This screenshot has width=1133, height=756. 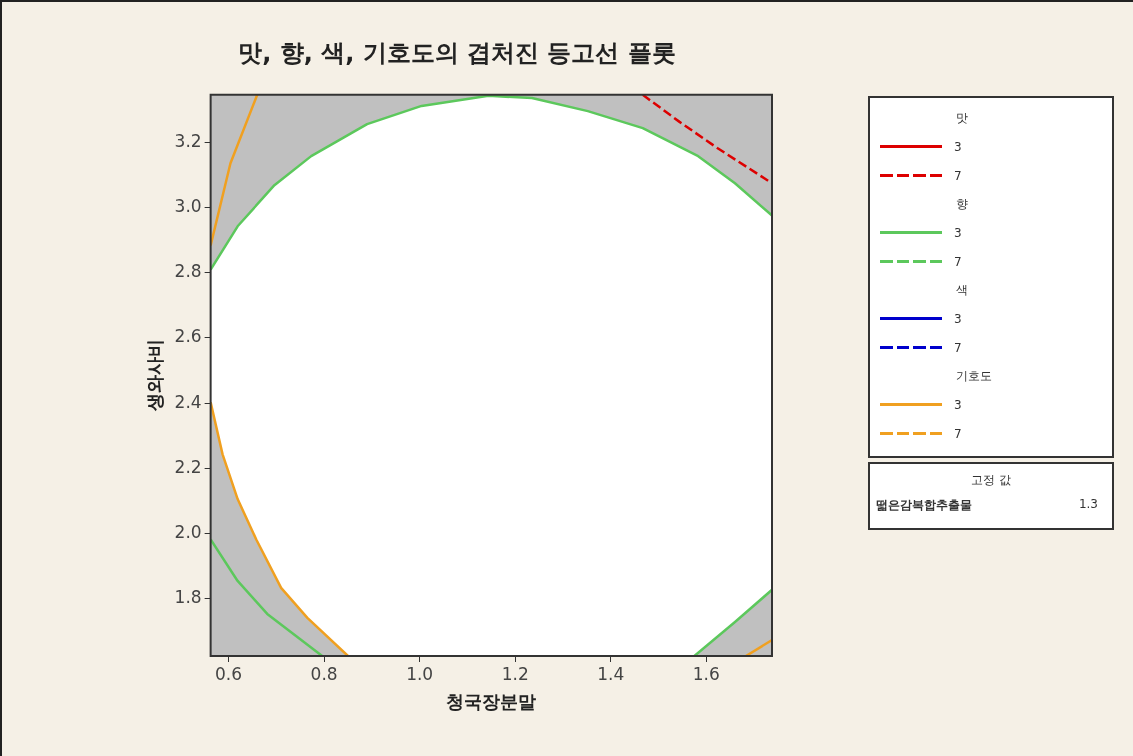 I want to click on x-tick-label: 1.0, so click(x=420, y=673).